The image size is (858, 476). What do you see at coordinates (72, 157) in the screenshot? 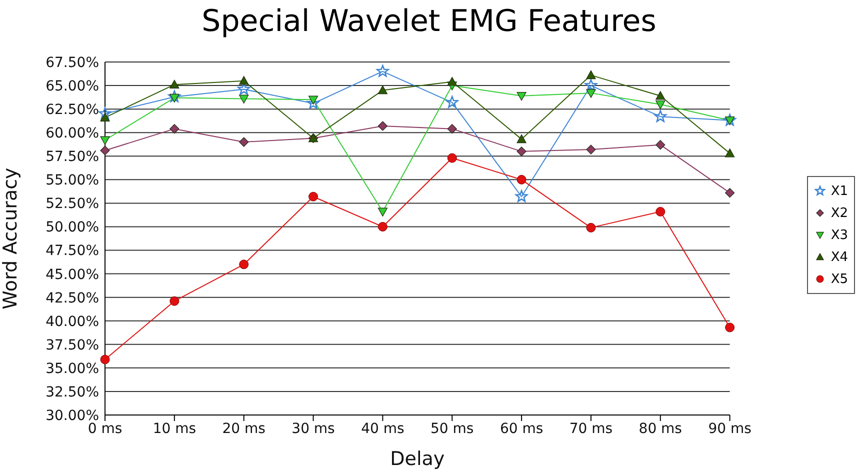
I see `y-tick-label: 57.50%` at bounding box center [72, 157].